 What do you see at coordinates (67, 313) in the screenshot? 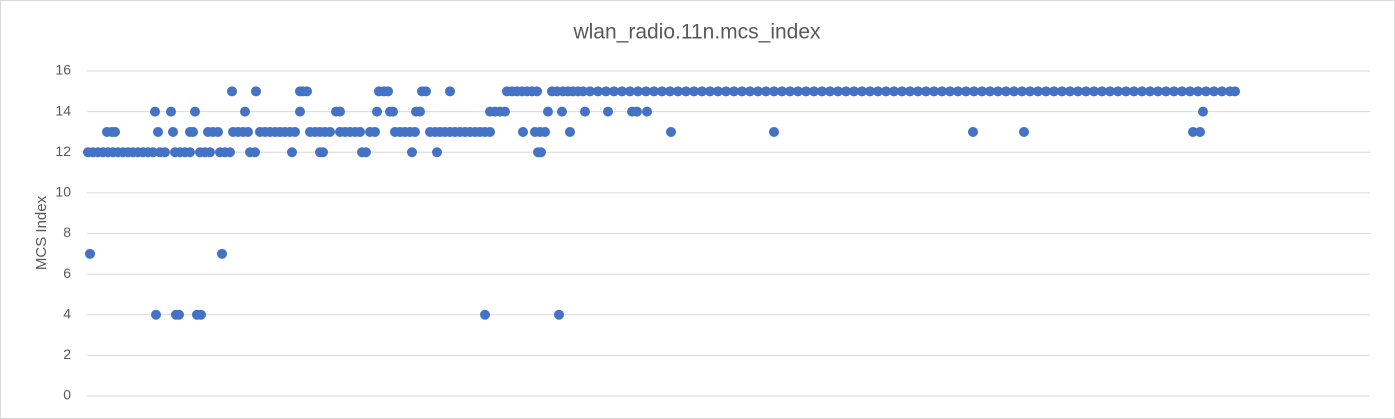
I see `y-tick-label: 4` at bounding box center [67, 313].